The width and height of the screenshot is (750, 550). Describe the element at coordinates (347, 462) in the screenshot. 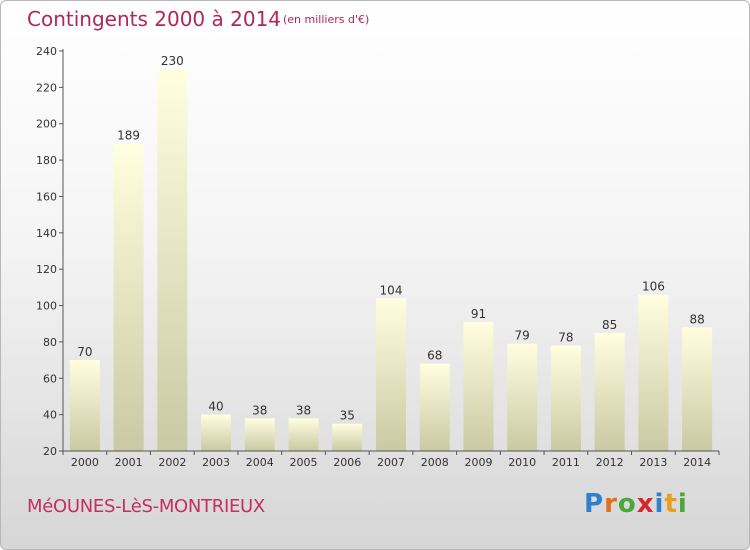

I see `x-tick-label: 2006` at that location.